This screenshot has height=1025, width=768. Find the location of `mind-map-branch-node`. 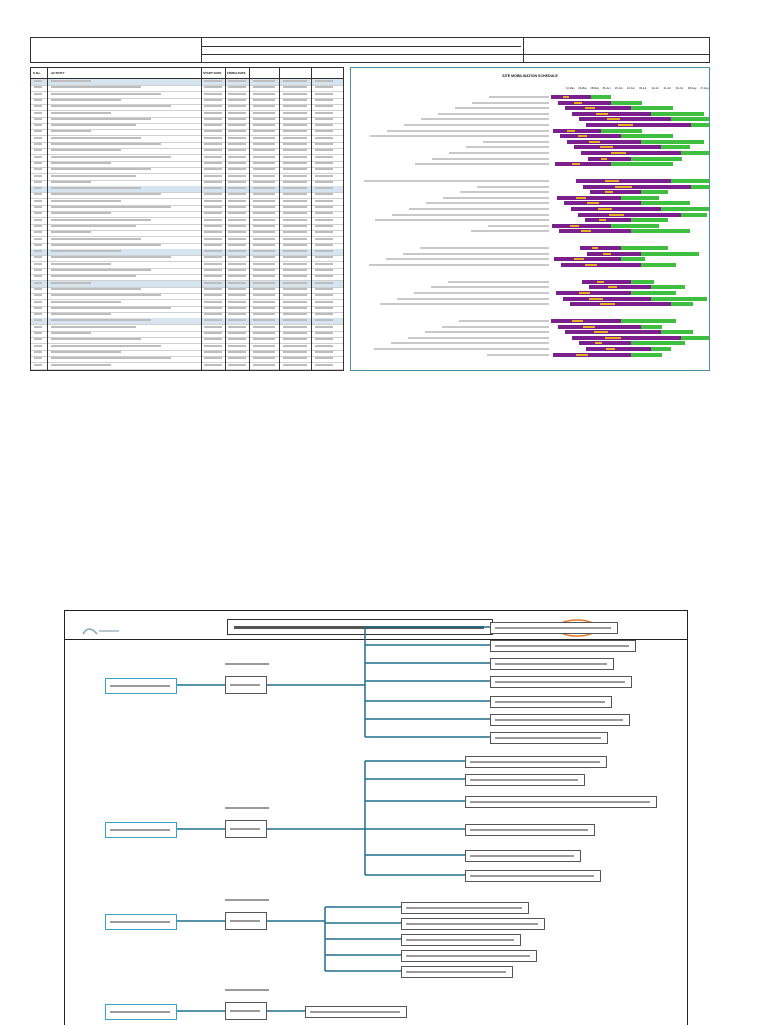

mind-map-branch-node is located at coordinates (246, 1011).